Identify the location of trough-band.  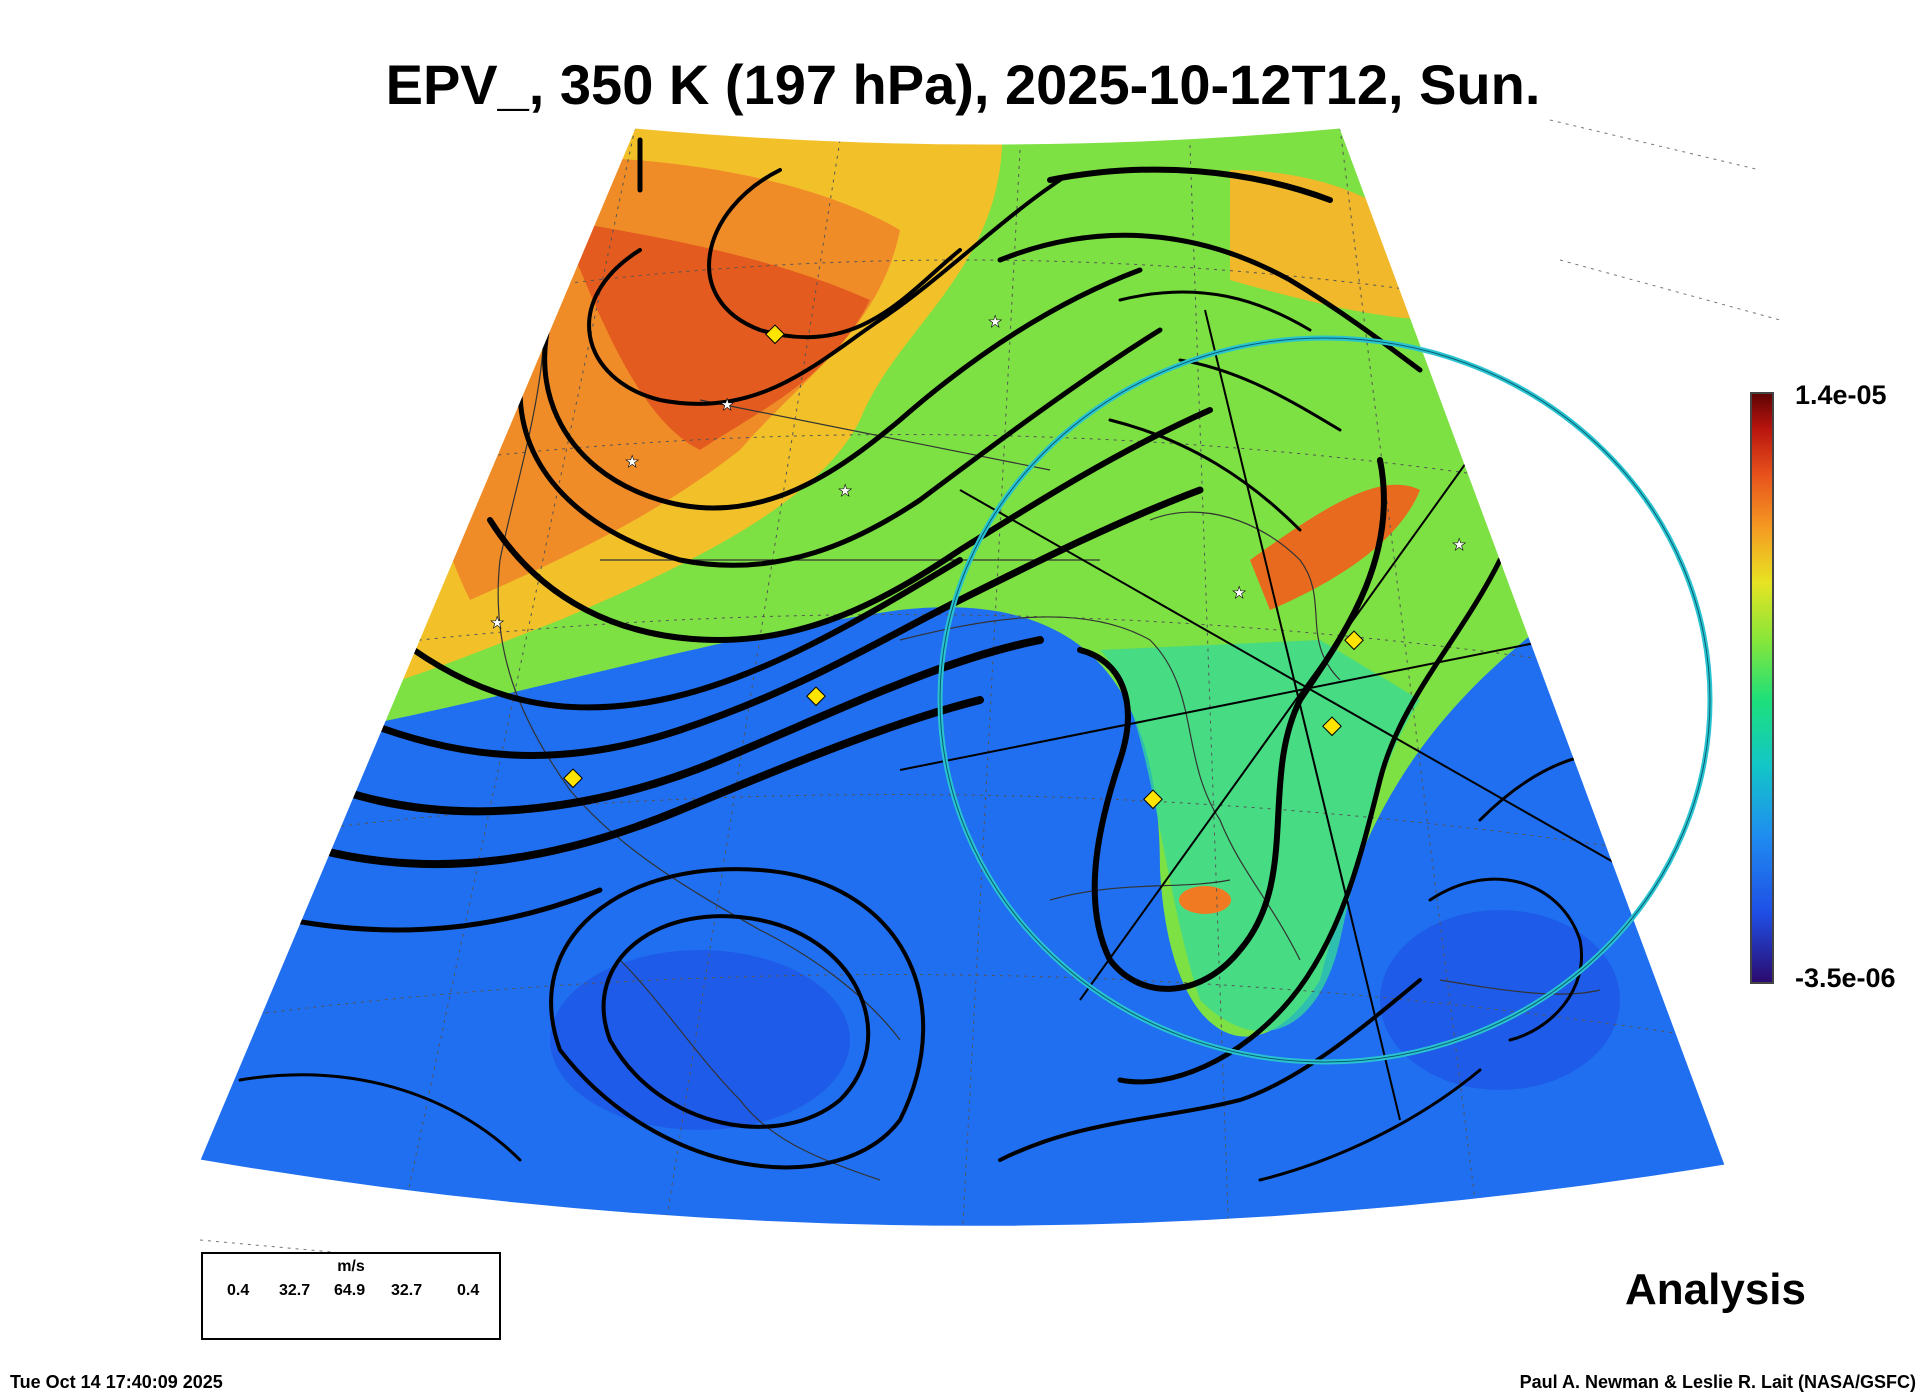
(1260, 836).